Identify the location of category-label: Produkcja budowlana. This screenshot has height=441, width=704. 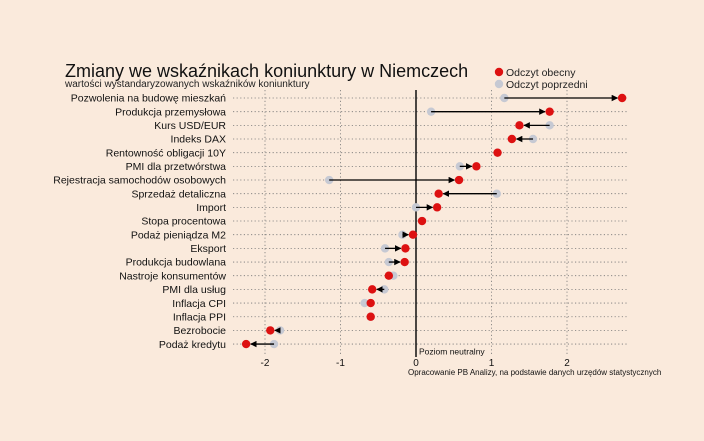
(176, 263).